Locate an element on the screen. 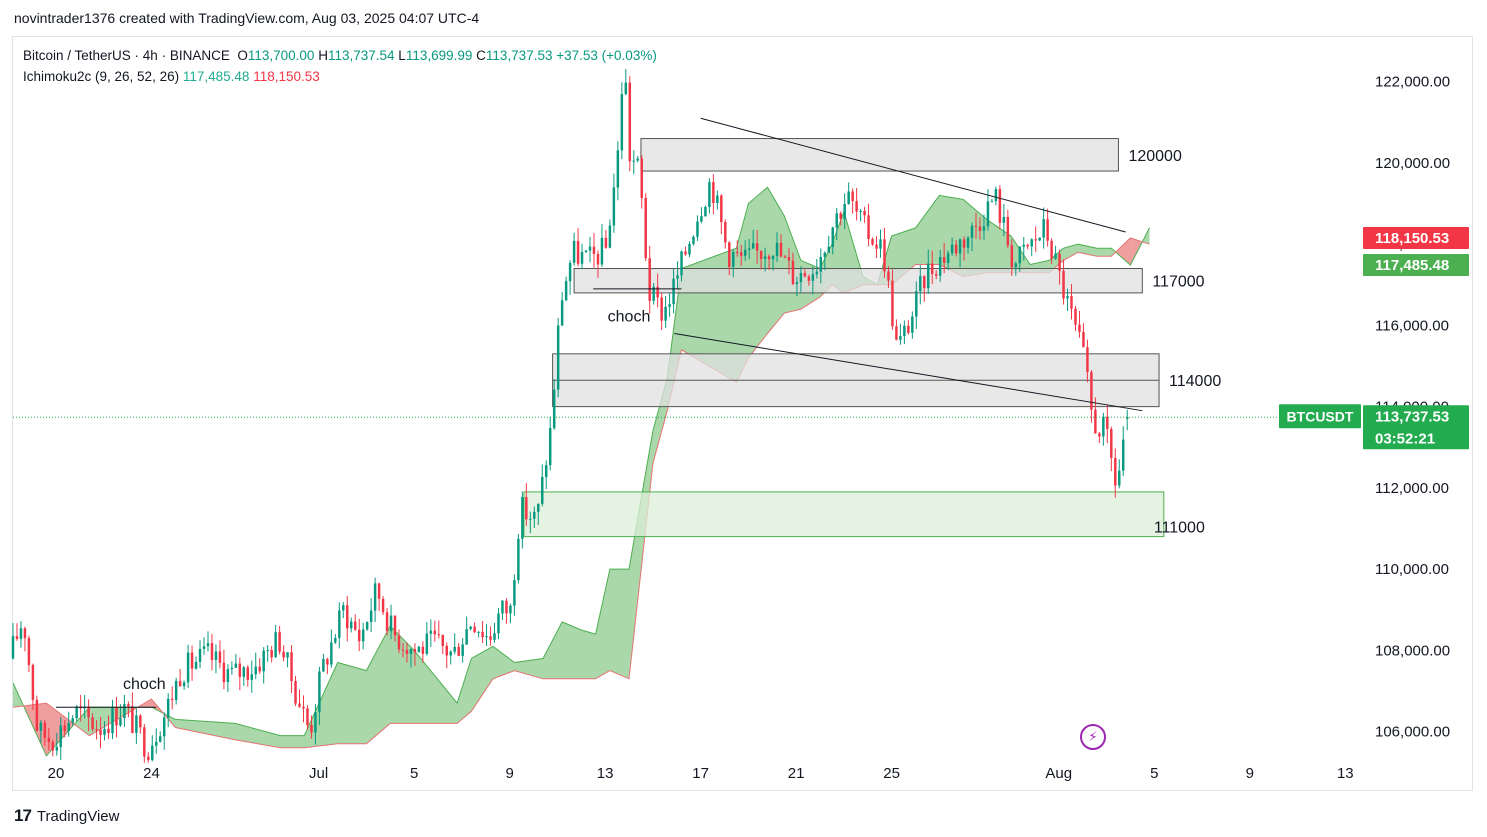 The height and width of the screenshot is (837, 1487). lightning-icon: ⚡ is located at coordinates (1093, 737).